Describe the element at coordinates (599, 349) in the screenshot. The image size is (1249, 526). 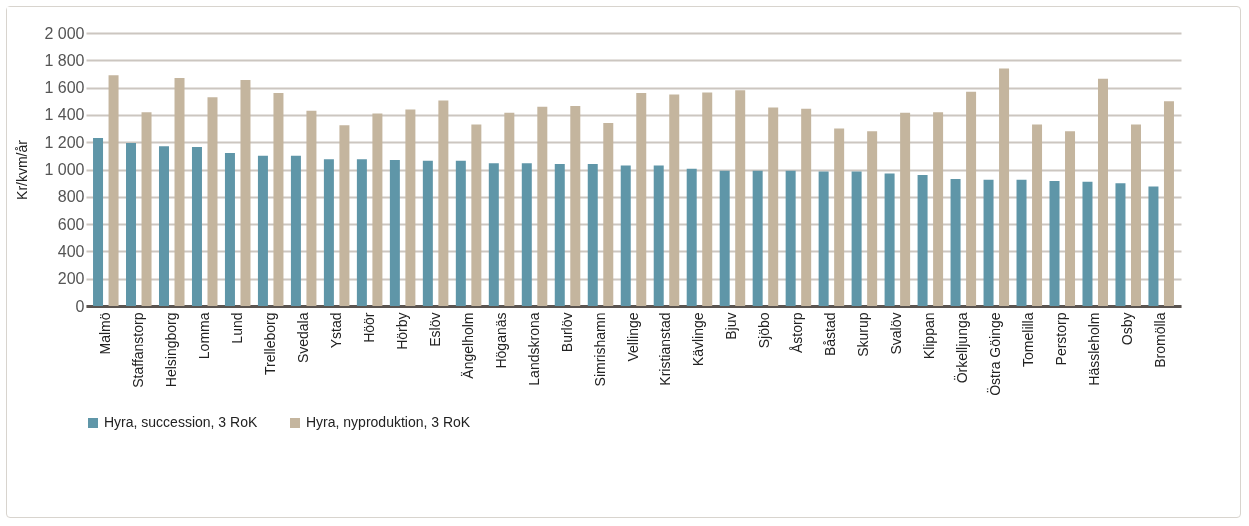
I see `x-tick-label: Simrishamn` at that location.